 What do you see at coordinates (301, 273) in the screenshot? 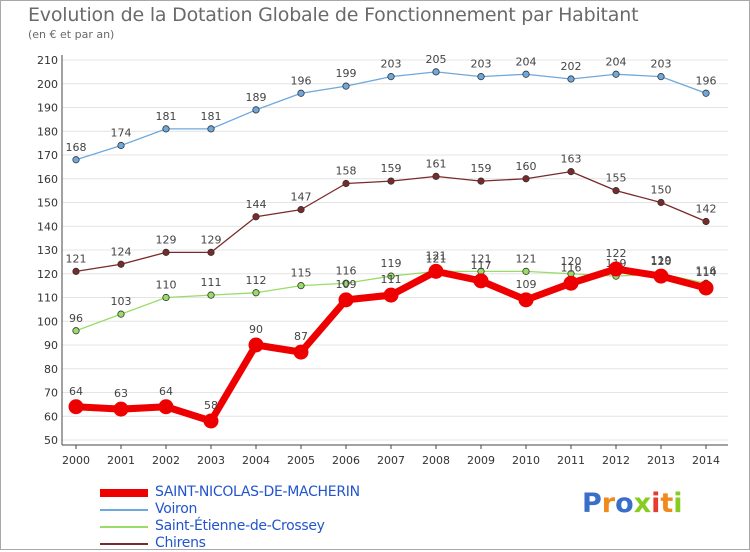
I see `data-label: 115` at bounding box center [301, 273].